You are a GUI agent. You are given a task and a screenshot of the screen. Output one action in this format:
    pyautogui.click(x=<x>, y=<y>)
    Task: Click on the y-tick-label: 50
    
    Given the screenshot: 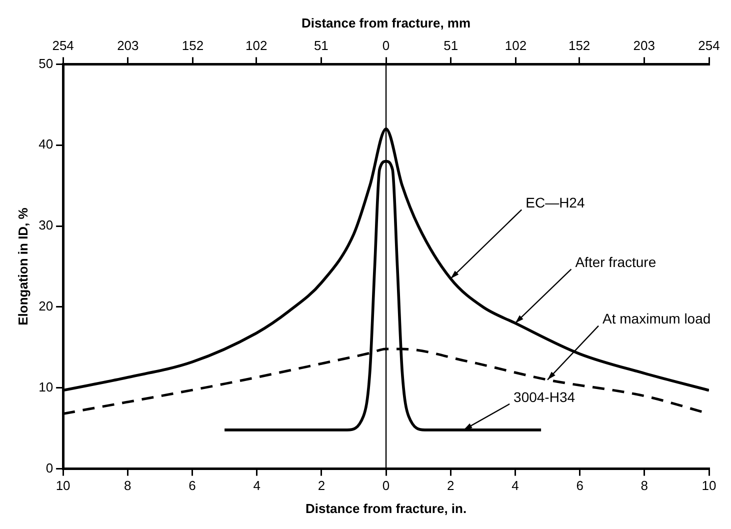 What is the action you would take?
    pyautogui.click(x=46, y=63)
    